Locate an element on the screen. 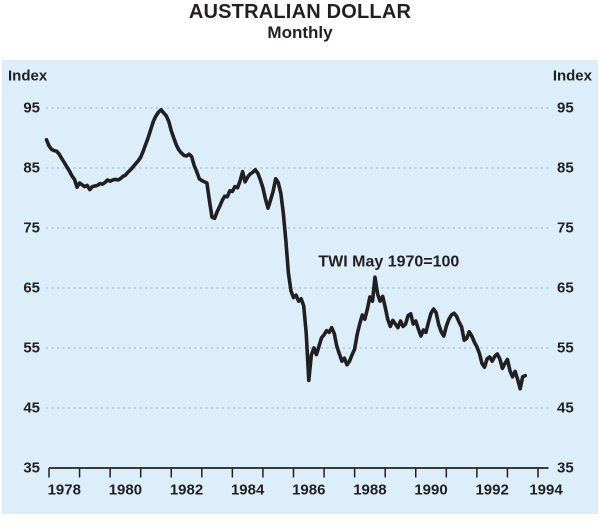 The image size is (600, 523). y-tick-label-left-85: 85 is located at coordinates (31, 168).